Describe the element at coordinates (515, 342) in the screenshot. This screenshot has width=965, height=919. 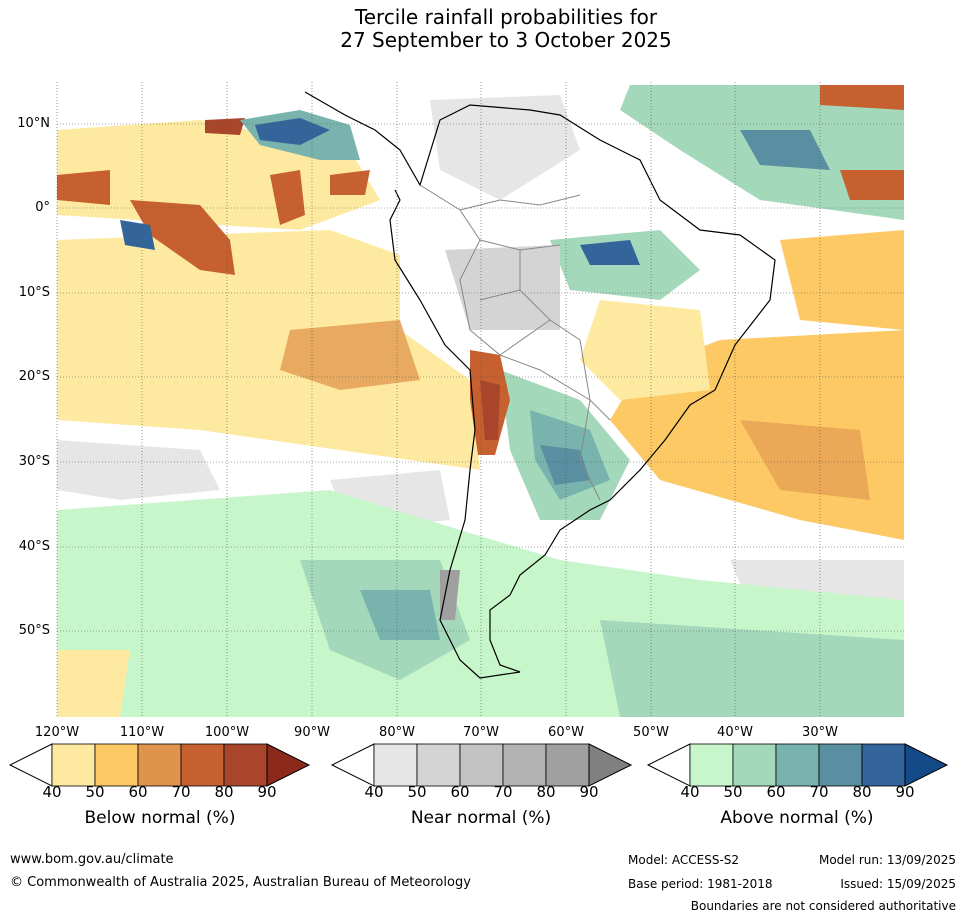
I see `country-borders` at that location.